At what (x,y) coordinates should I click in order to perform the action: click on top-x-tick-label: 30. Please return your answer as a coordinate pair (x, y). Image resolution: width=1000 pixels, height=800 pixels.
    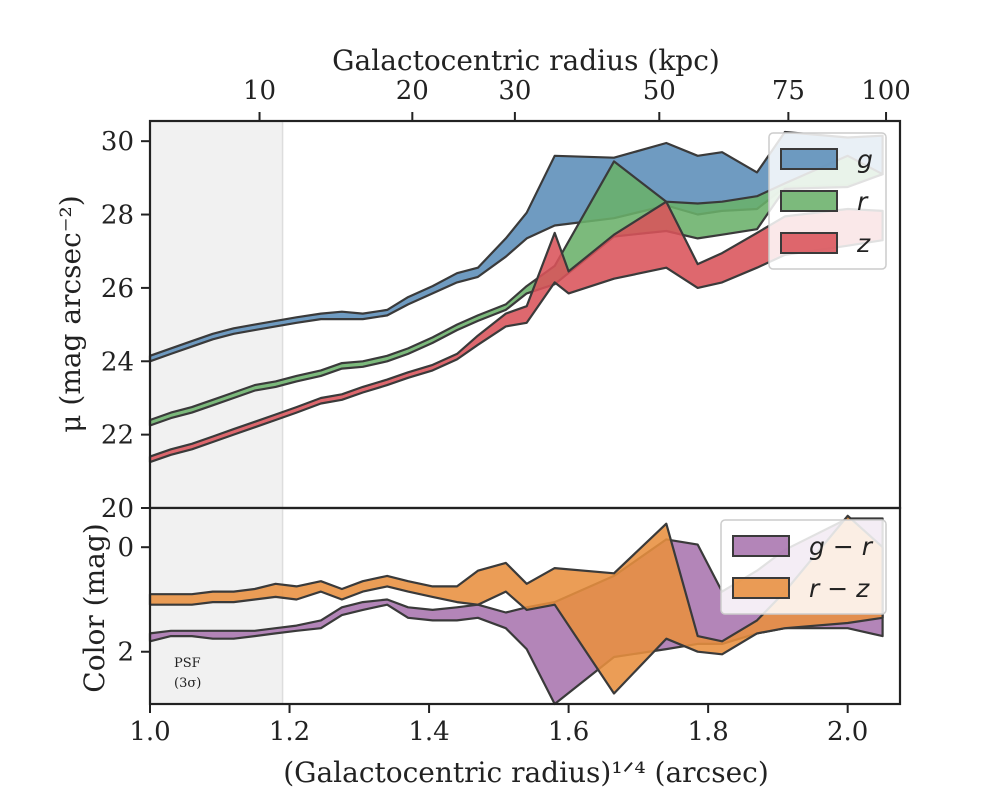
    Looking at the image, I should click on (514, 91).